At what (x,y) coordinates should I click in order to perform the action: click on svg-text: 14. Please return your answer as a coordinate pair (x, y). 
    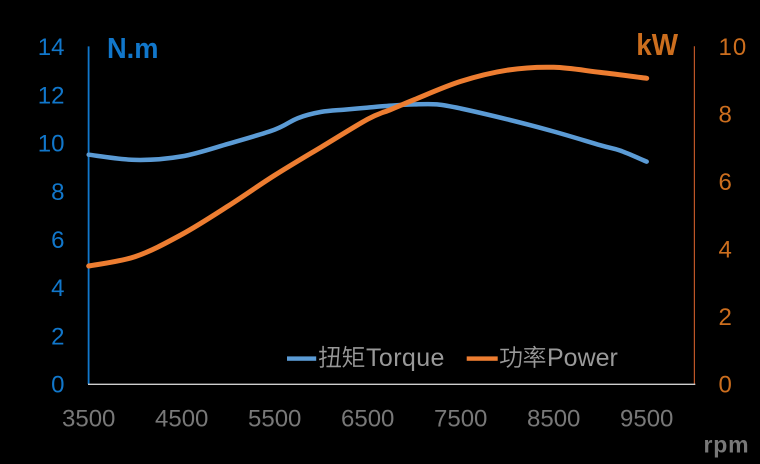
    Looking at the image, I should click on (51, 47).